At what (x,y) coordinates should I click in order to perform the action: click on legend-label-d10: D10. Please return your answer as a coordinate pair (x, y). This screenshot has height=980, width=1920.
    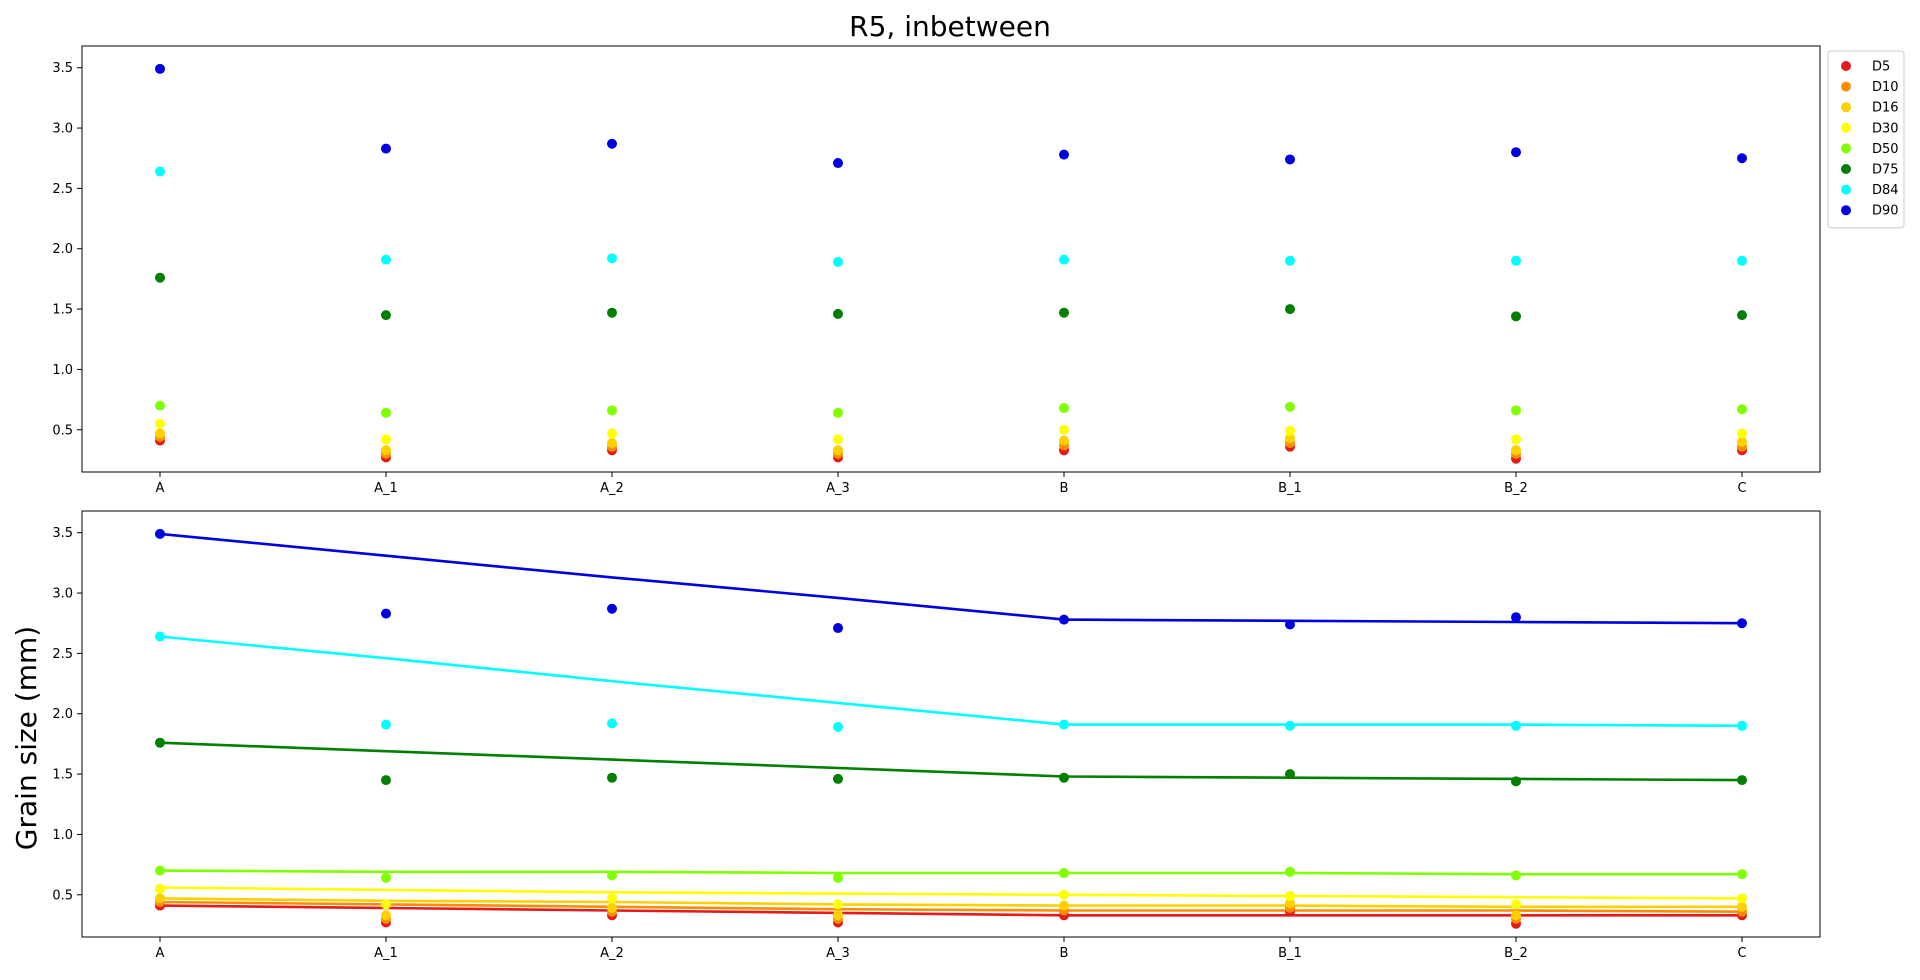
    Looking at the image, I should click on (1885, 87).